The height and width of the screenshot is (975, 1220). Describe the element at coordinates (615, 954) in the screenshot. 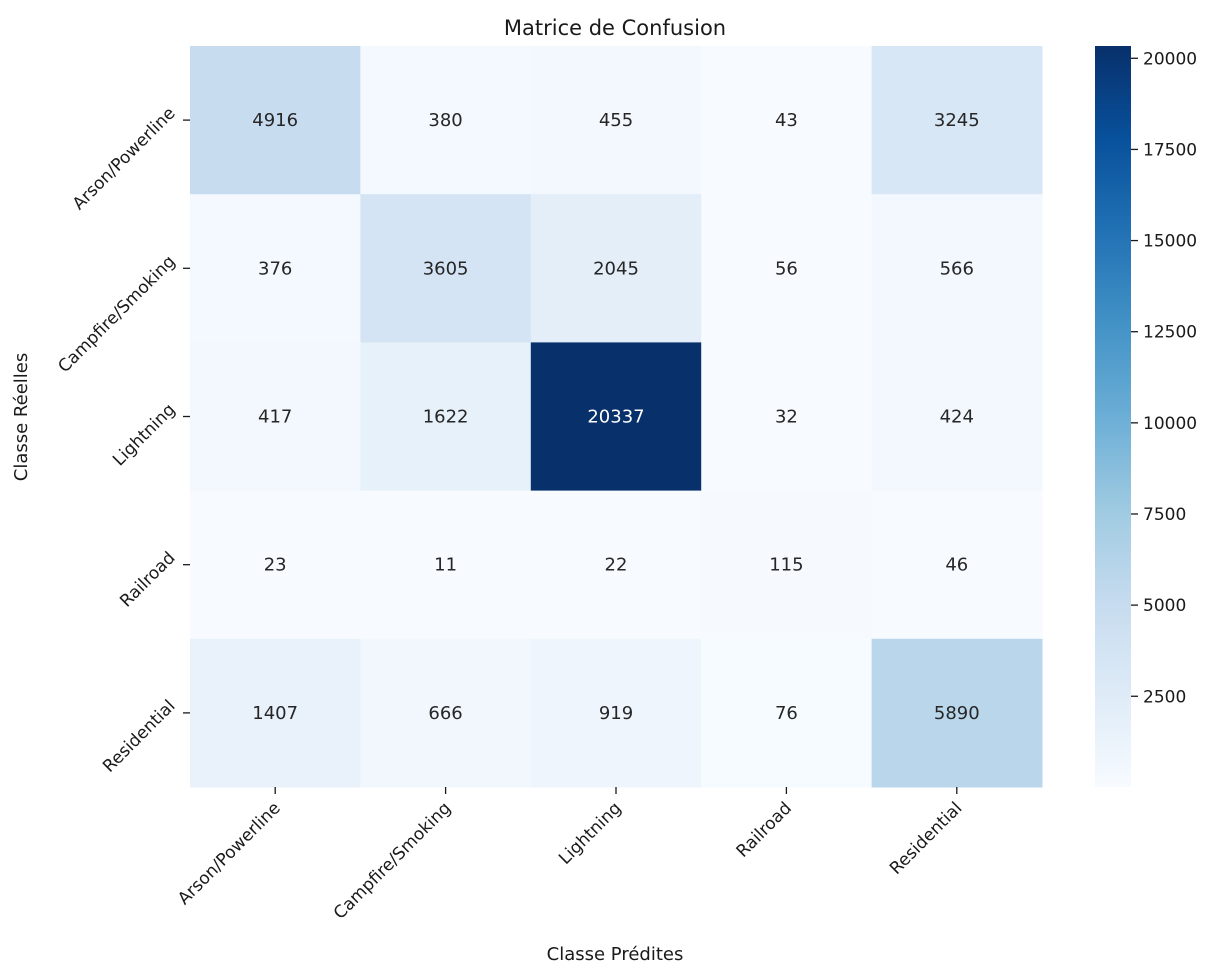

I see `x-axis-label: Classe Prédites` at that location.